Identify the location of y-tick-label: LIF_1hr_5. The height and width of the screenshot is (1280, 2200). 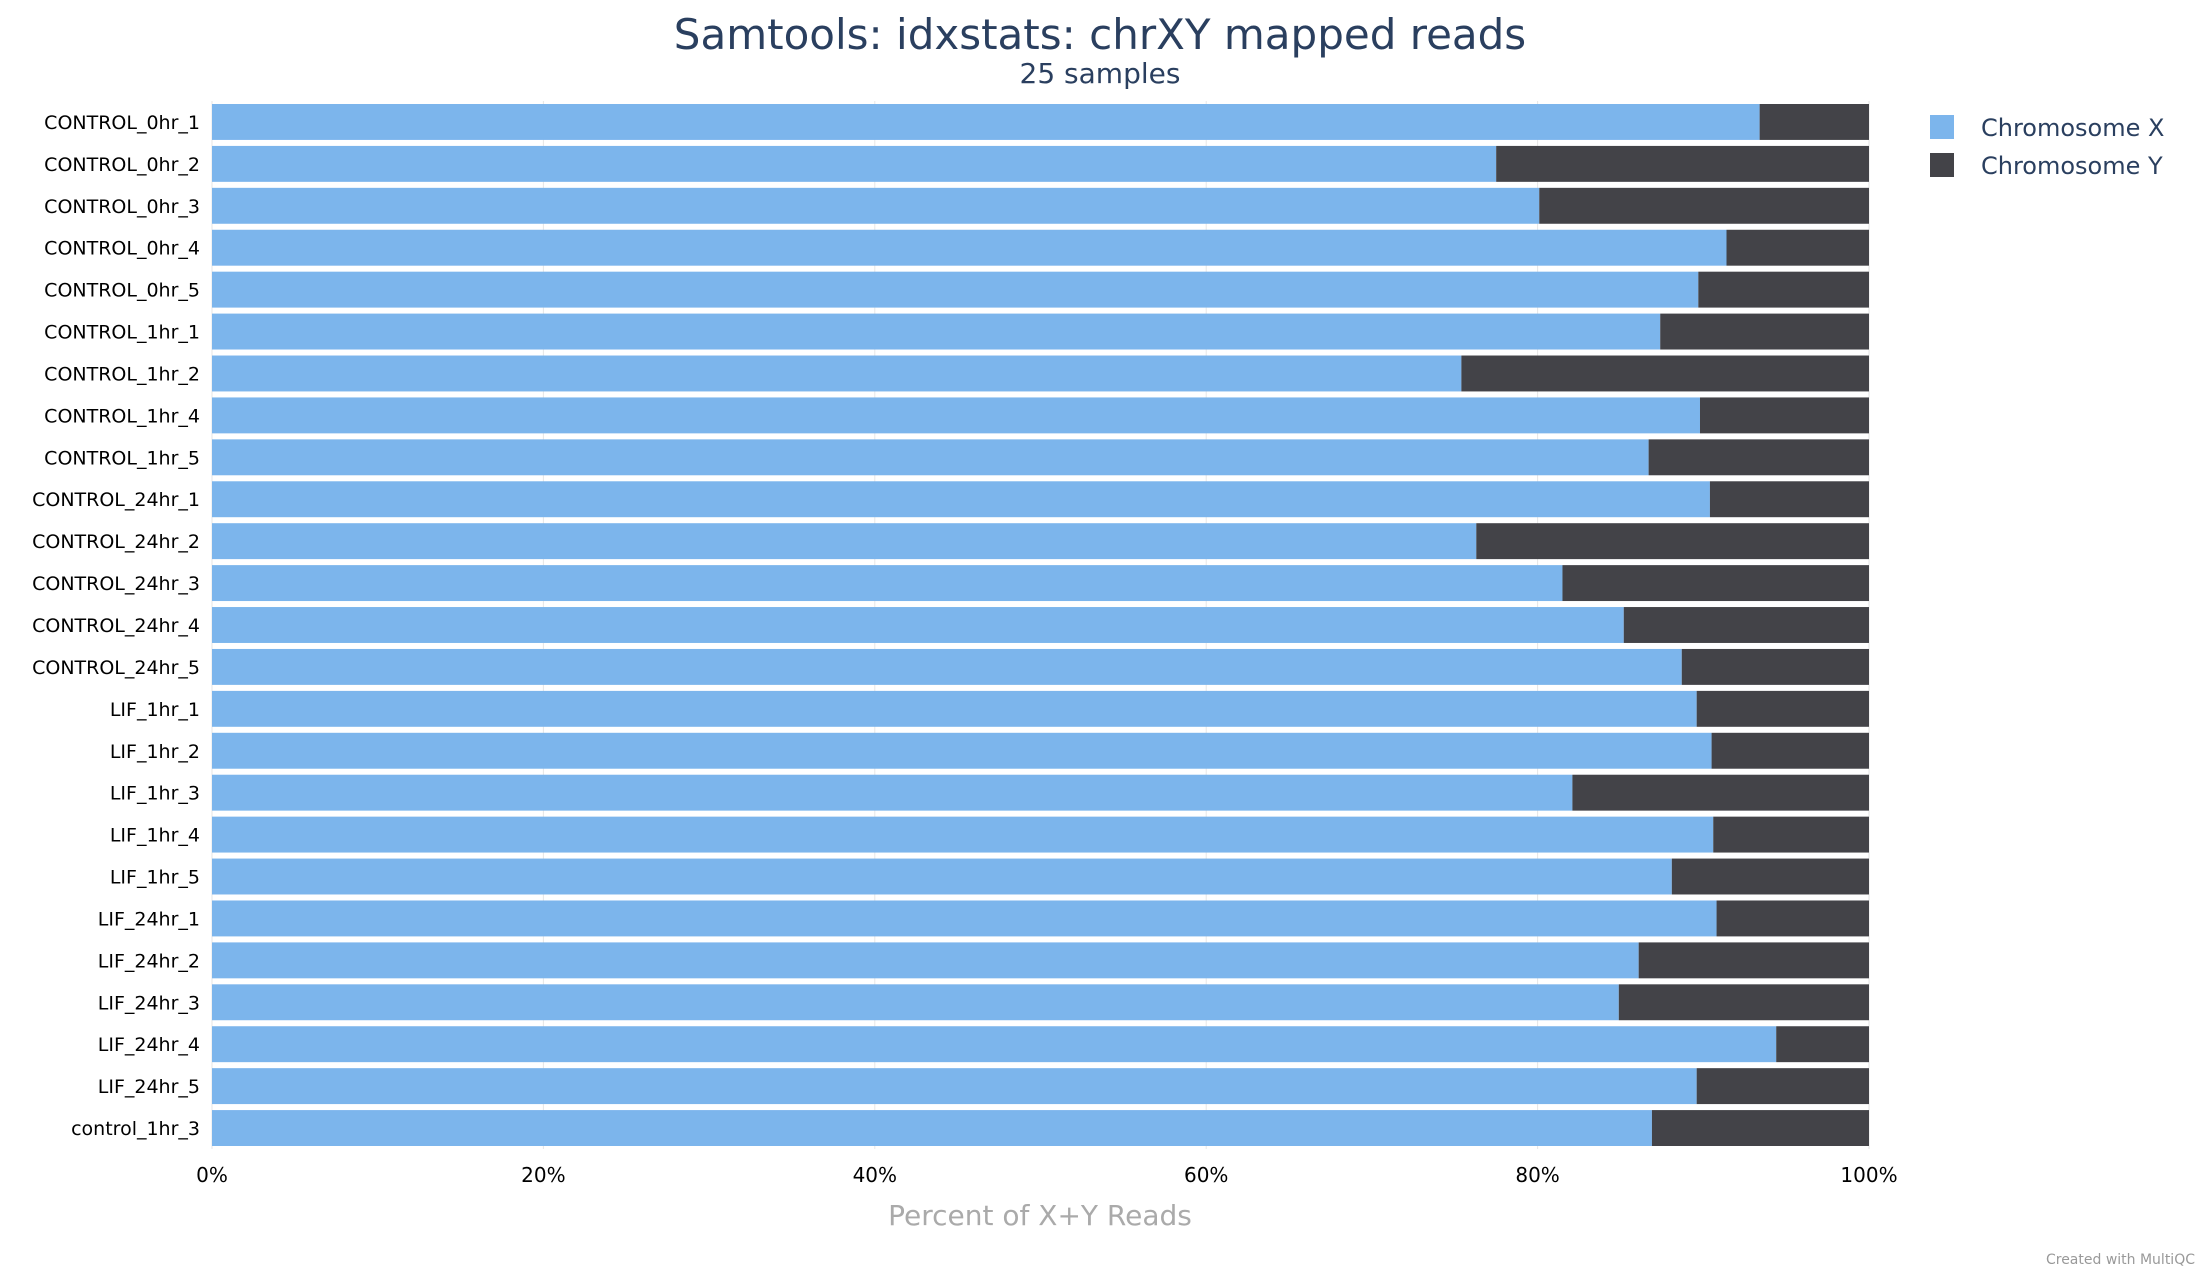
(155, 878).